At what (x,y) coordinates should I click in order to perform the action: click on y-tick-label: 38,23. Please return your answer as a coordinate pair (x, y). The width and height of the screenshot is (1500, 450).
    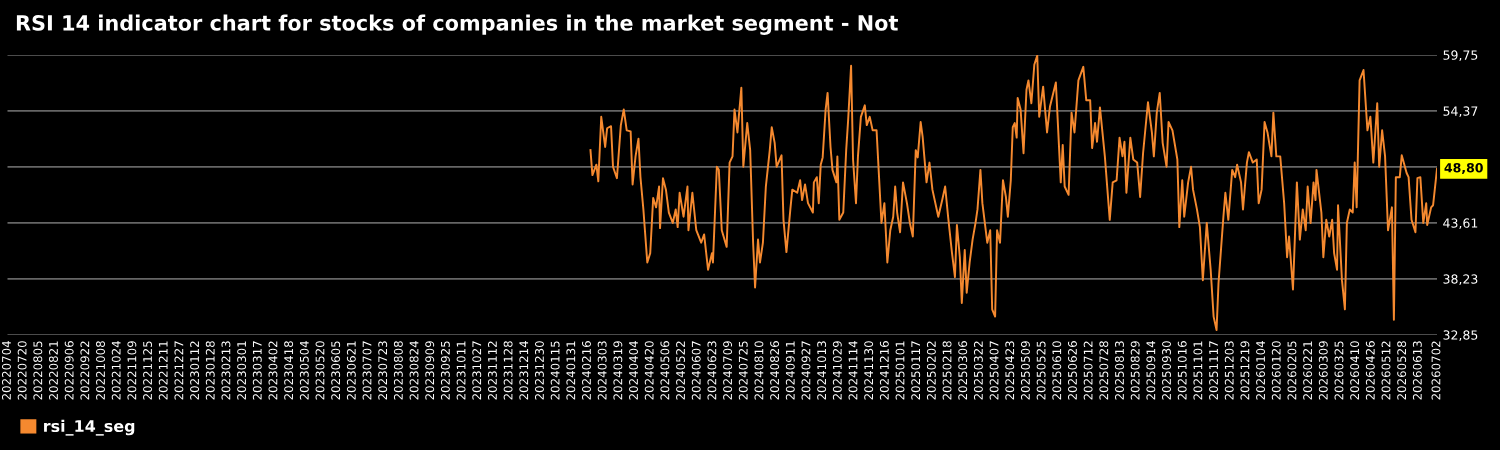
    Looking at the image, I should click on (1460, 280).